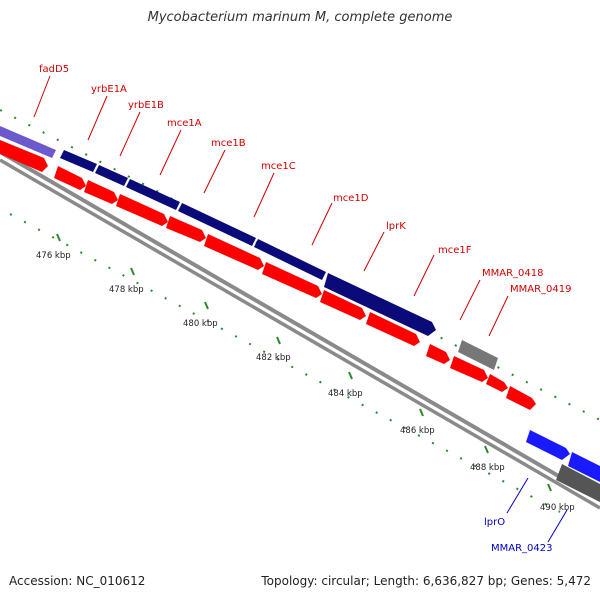  I want to click on gene-label: mce1B, so click(228, 143).